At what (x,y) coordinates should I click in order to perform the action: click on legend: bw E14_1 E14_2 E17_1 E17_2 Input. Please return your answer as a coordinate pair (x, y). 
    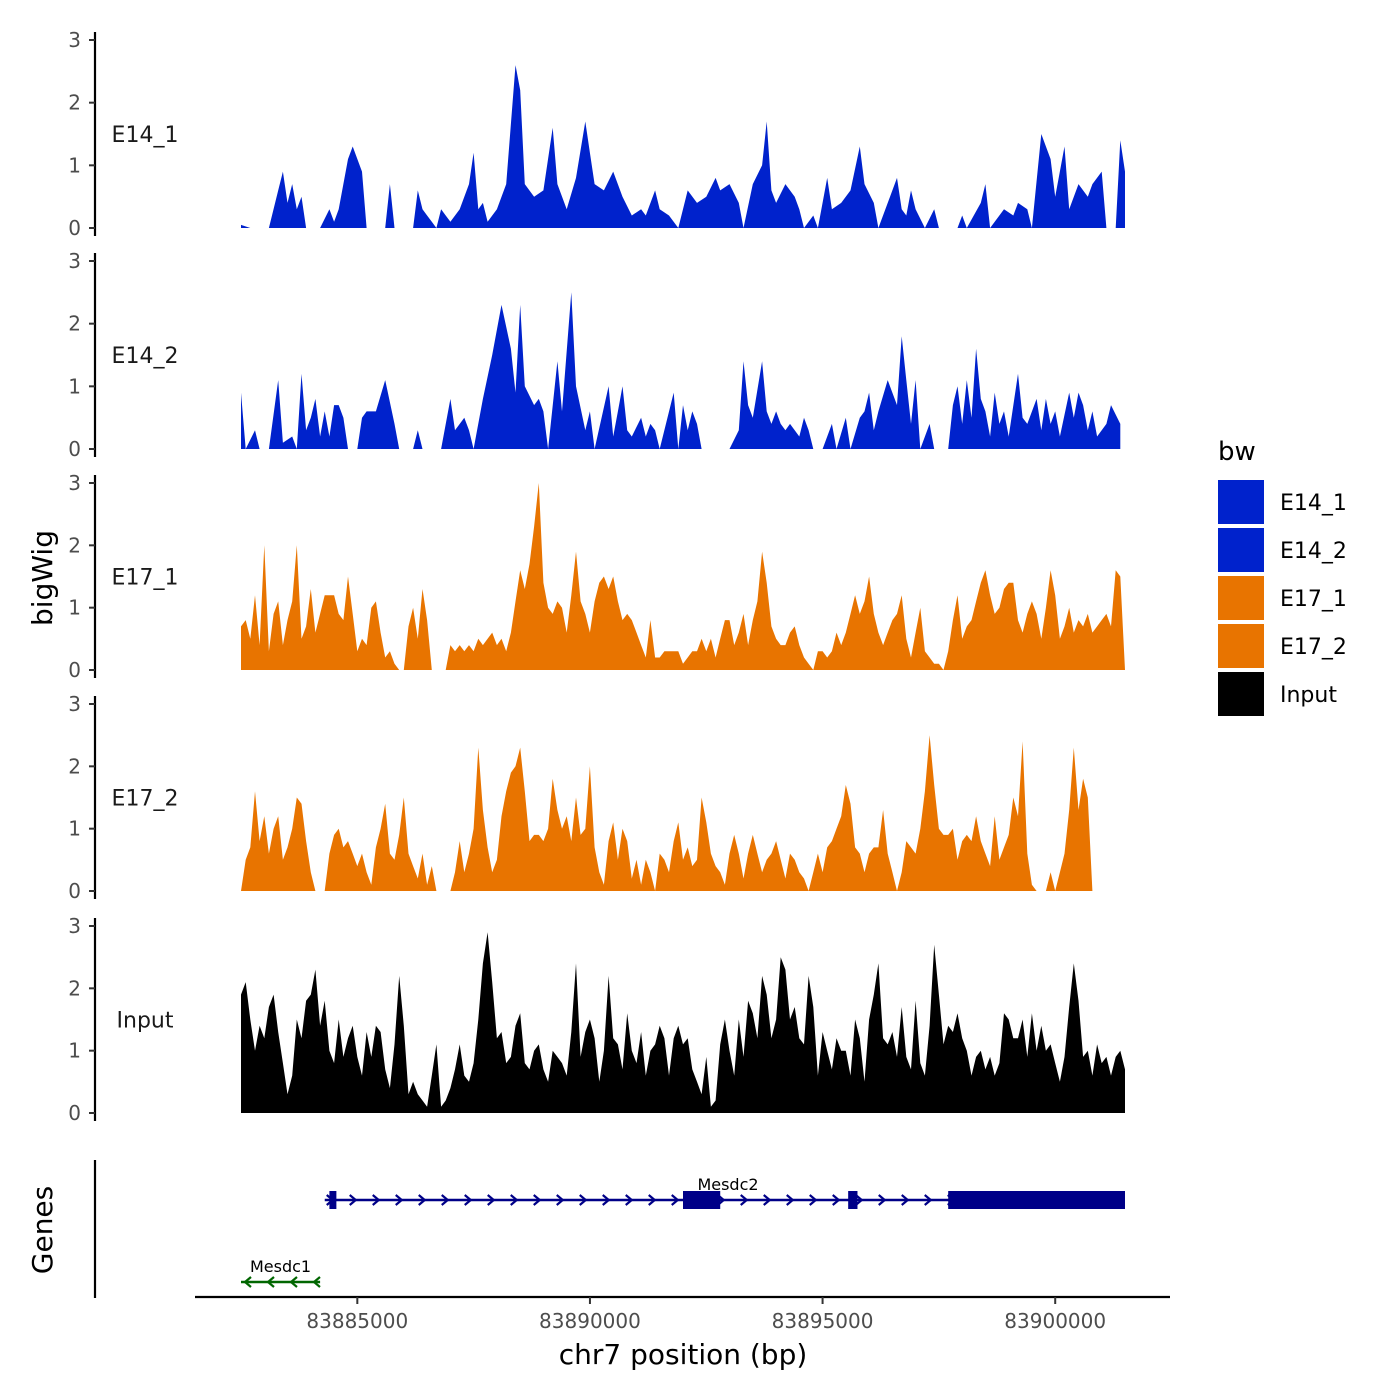
    Looking at the image, I should click on (1282, 576).